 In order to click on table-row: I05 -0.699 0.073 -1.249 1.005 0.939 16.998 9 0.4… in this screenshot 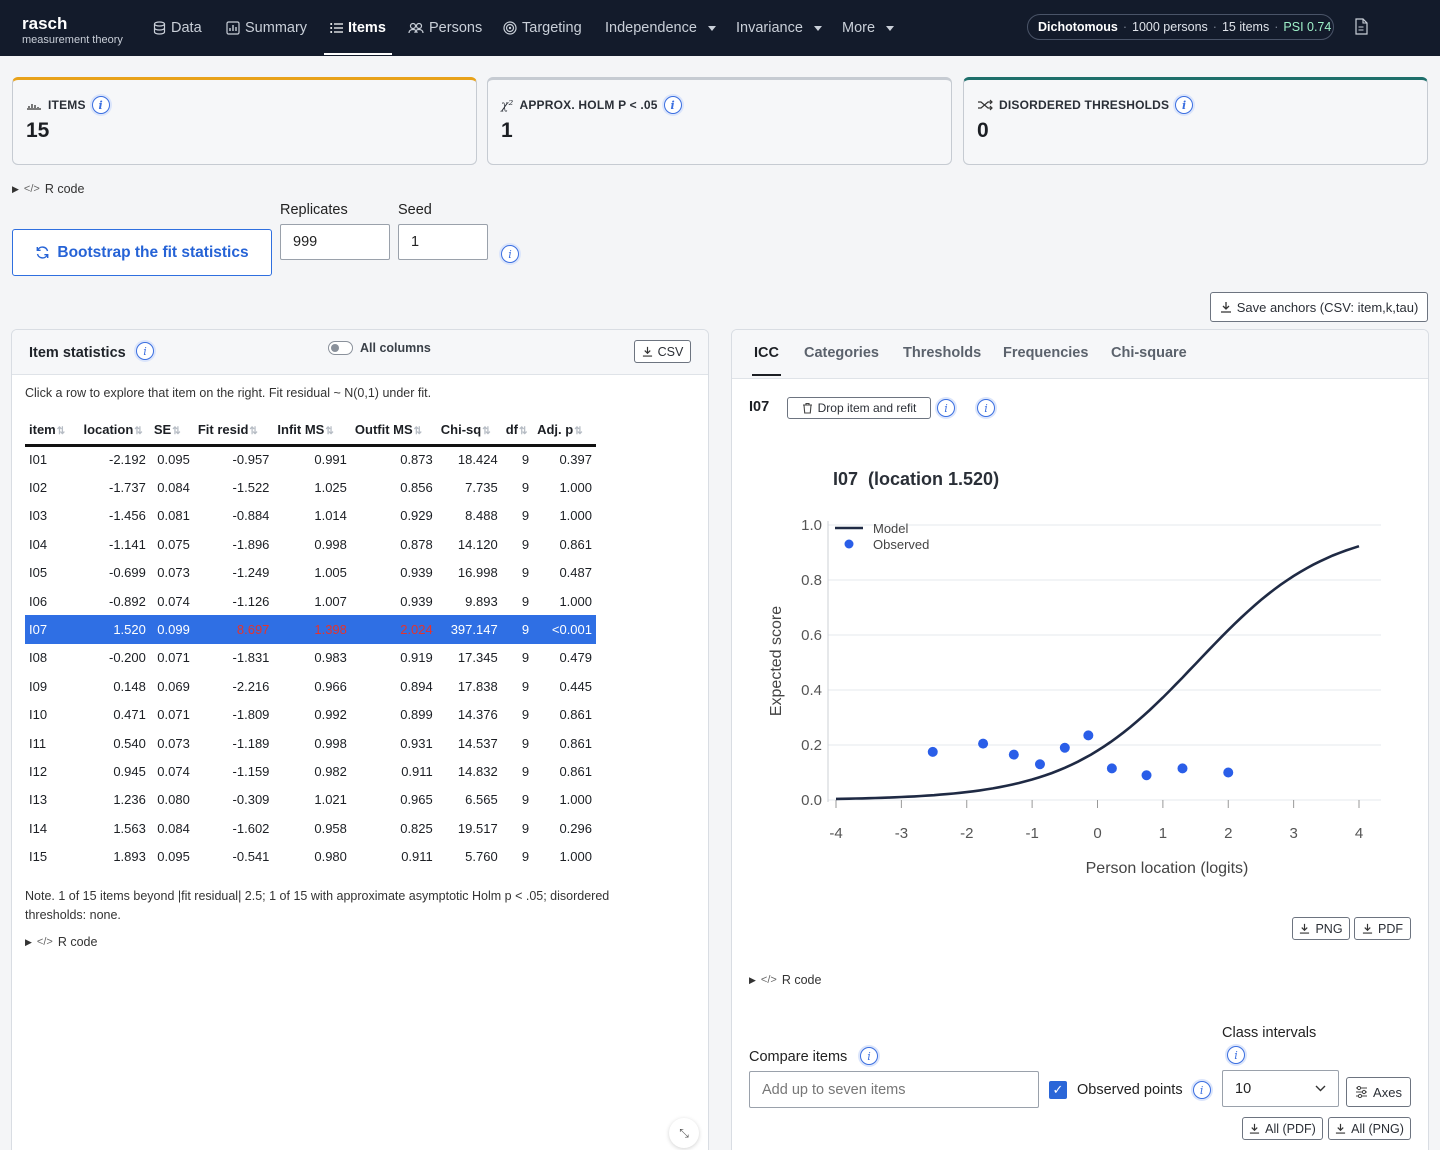, I will do `click(310, 573)`.